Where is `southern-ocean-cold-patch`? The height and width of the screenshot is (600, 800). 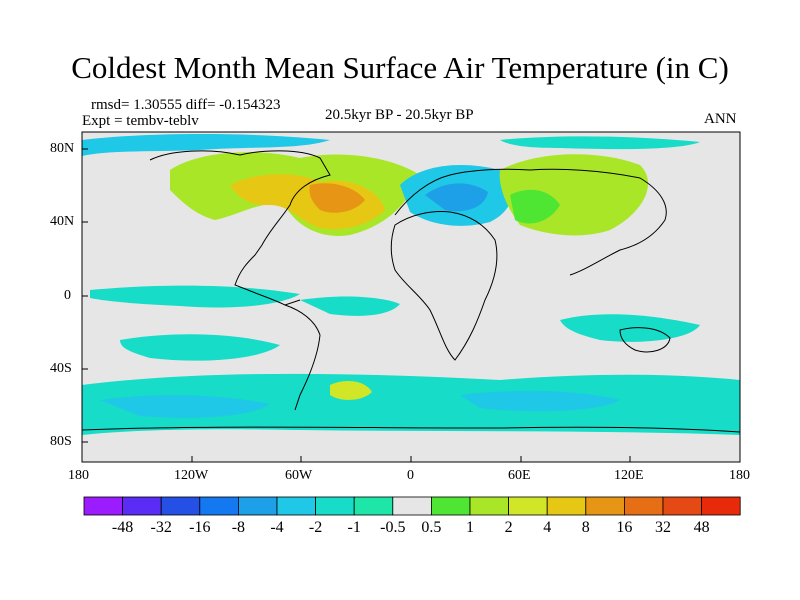 southern-ocean-cold-patch is located at coordinates (185, 406).